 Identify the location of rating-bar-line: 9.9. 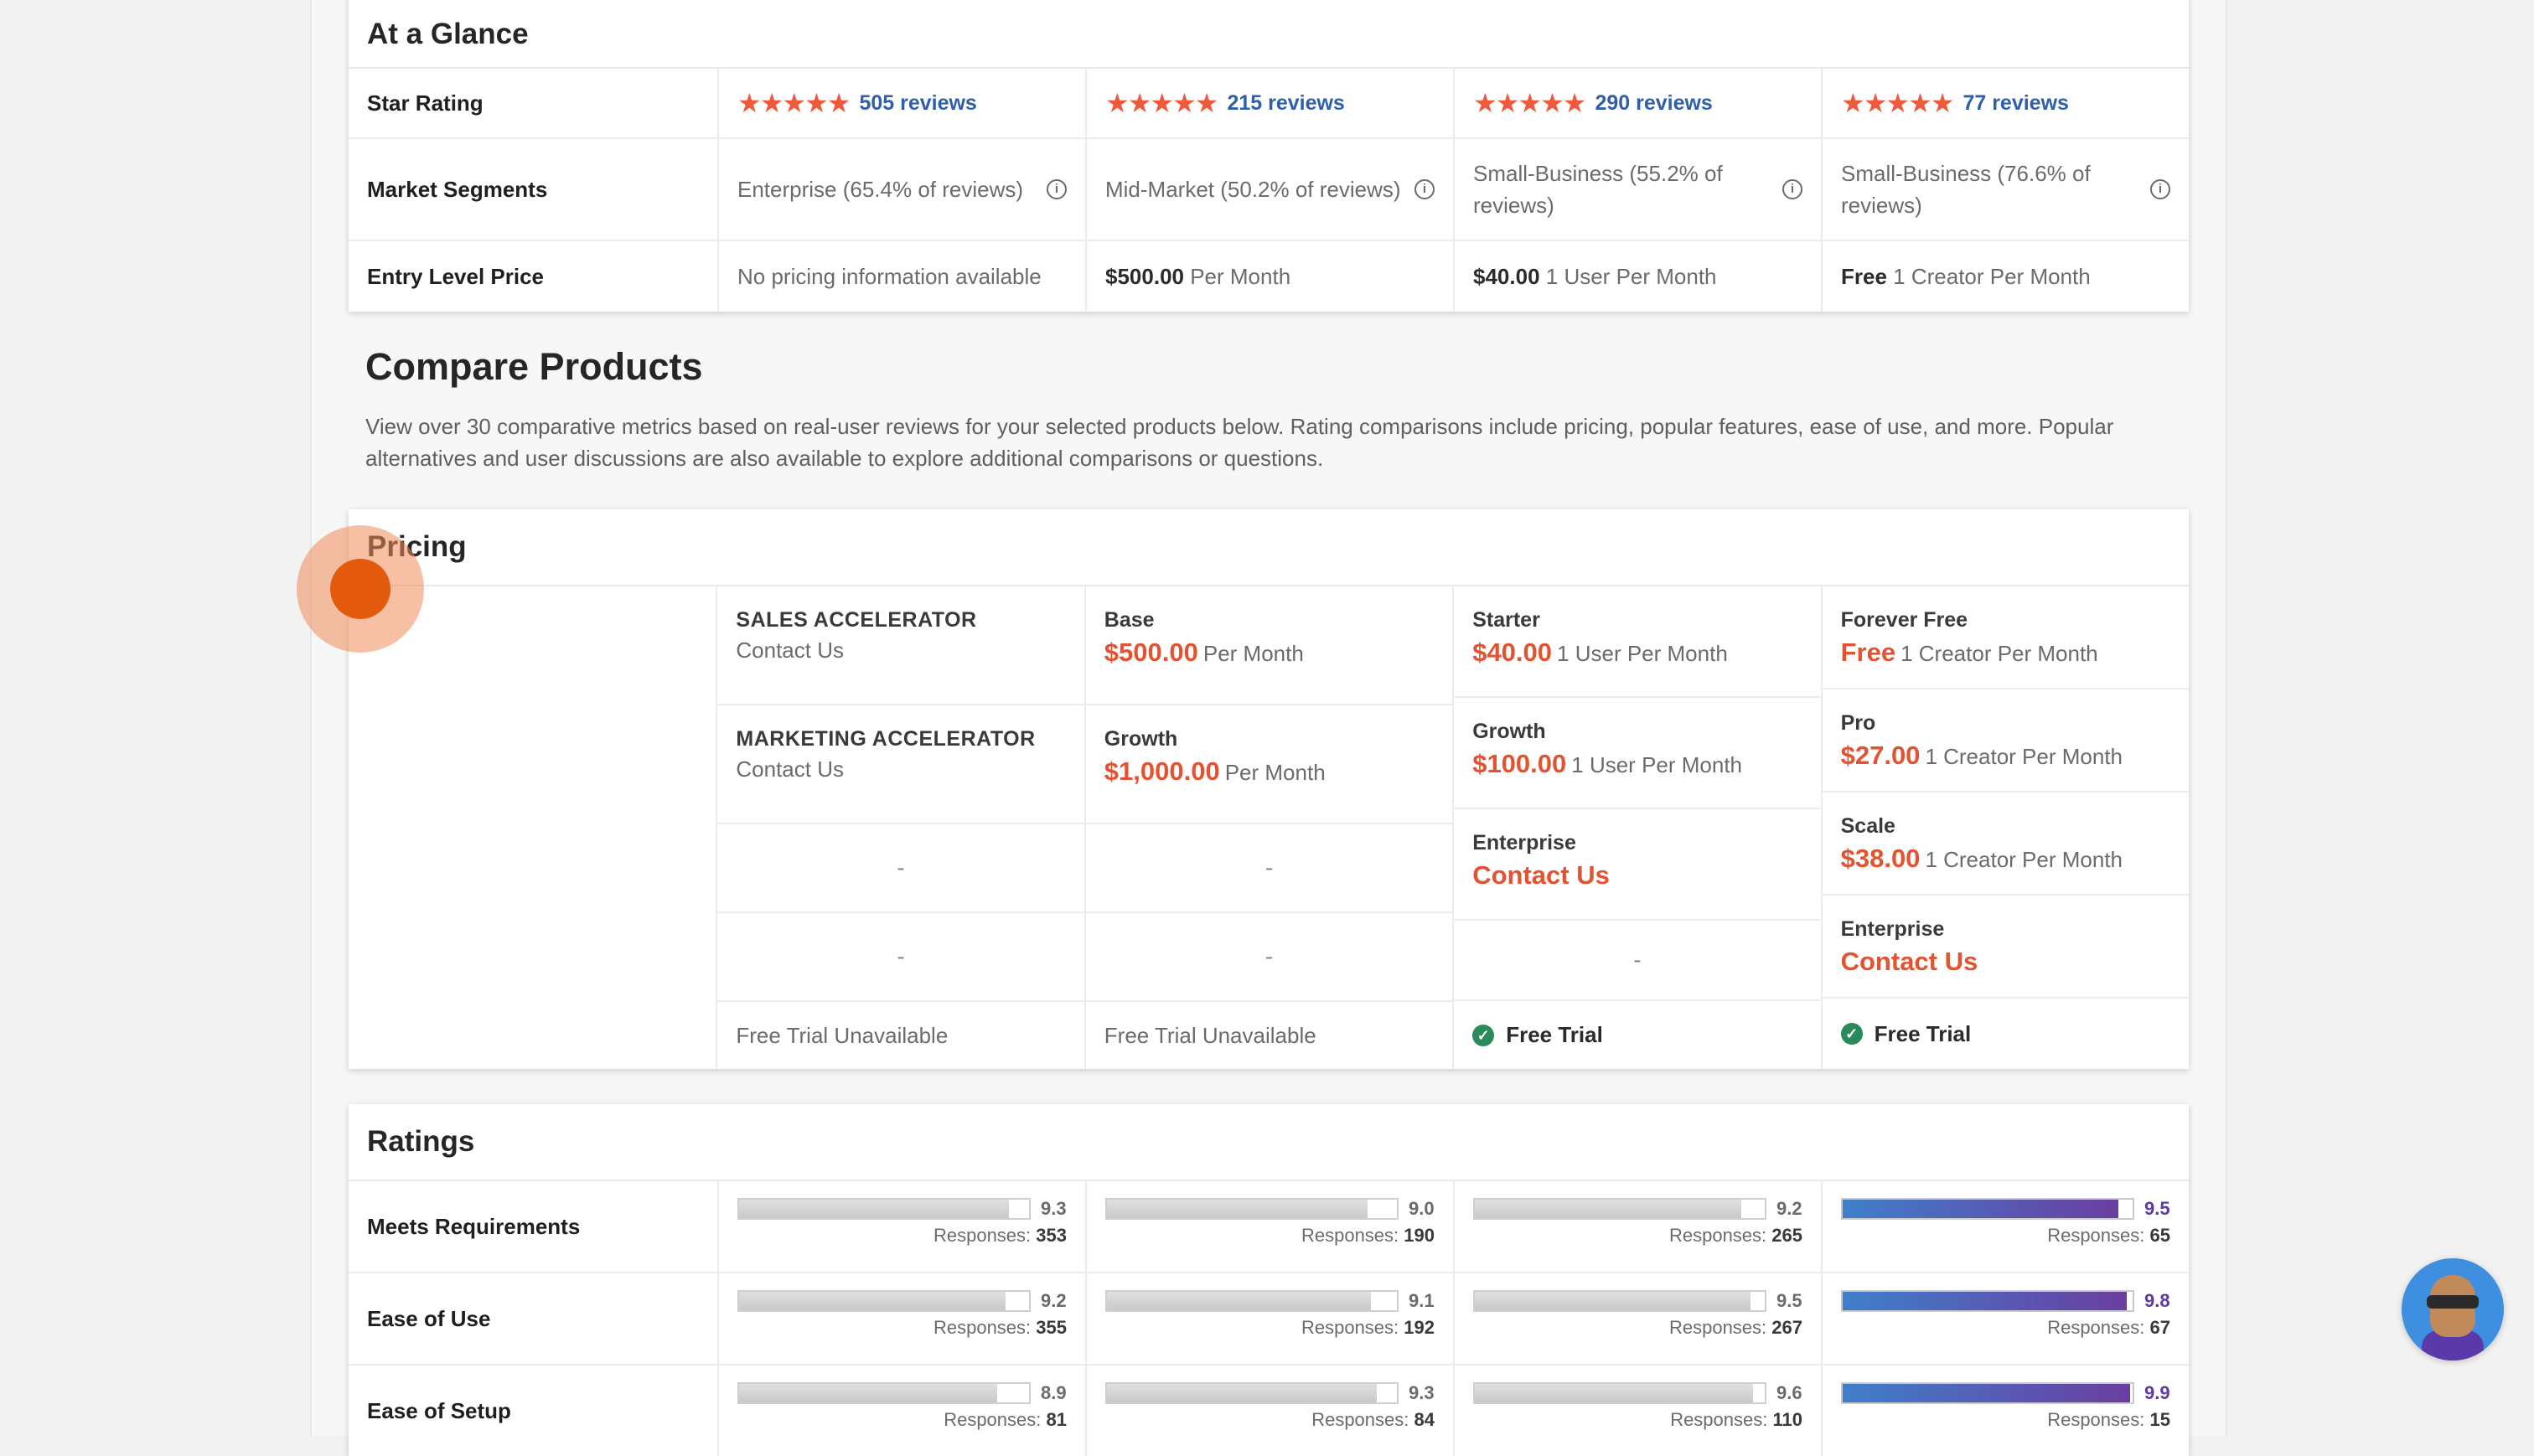
(2005, 1393).